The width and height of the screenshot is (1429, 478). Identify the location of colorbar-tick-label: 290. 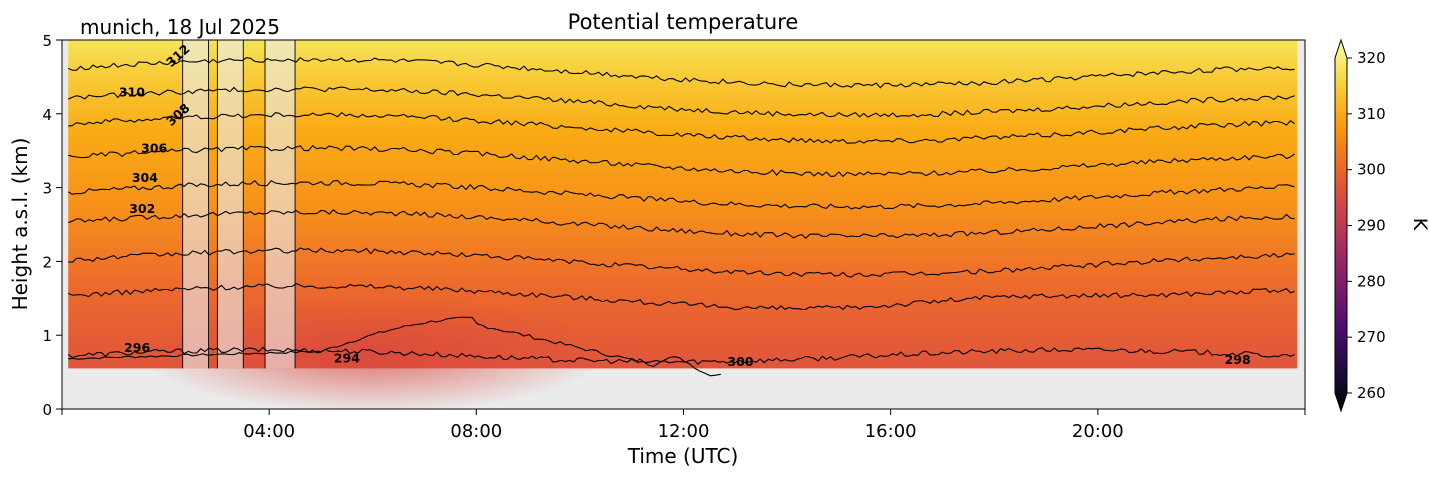
(1371, 226).